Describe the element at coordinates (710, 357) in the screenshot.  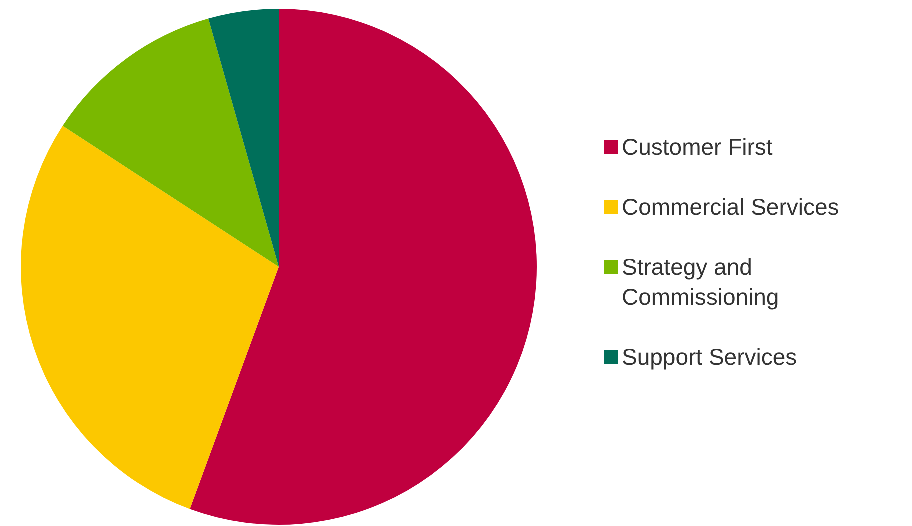
I see `legend-label: Support Services` at that location.